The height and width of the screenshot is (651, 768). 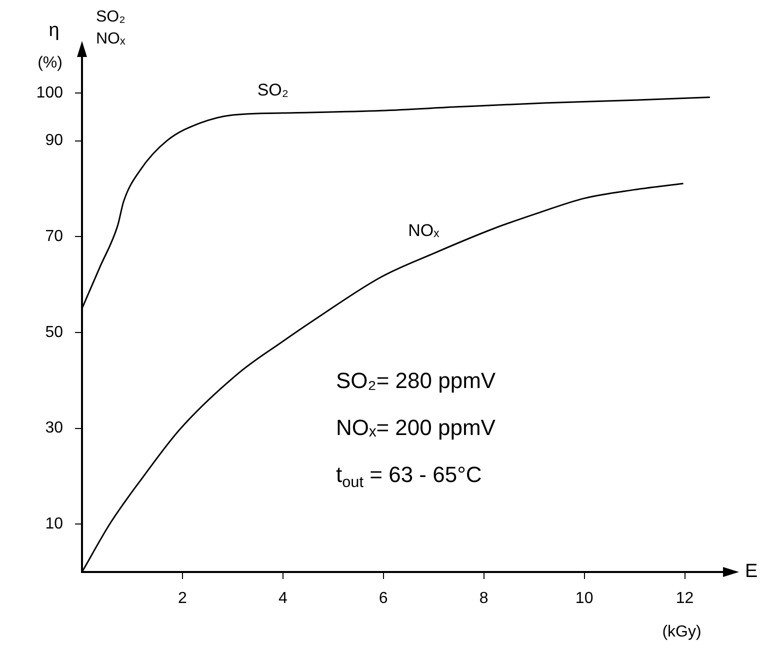 What do you see at coordinates (416, 381) in the screenshot?
I see `annotation: SO₂= 280 ppmV` at bounding box center [416, 381].